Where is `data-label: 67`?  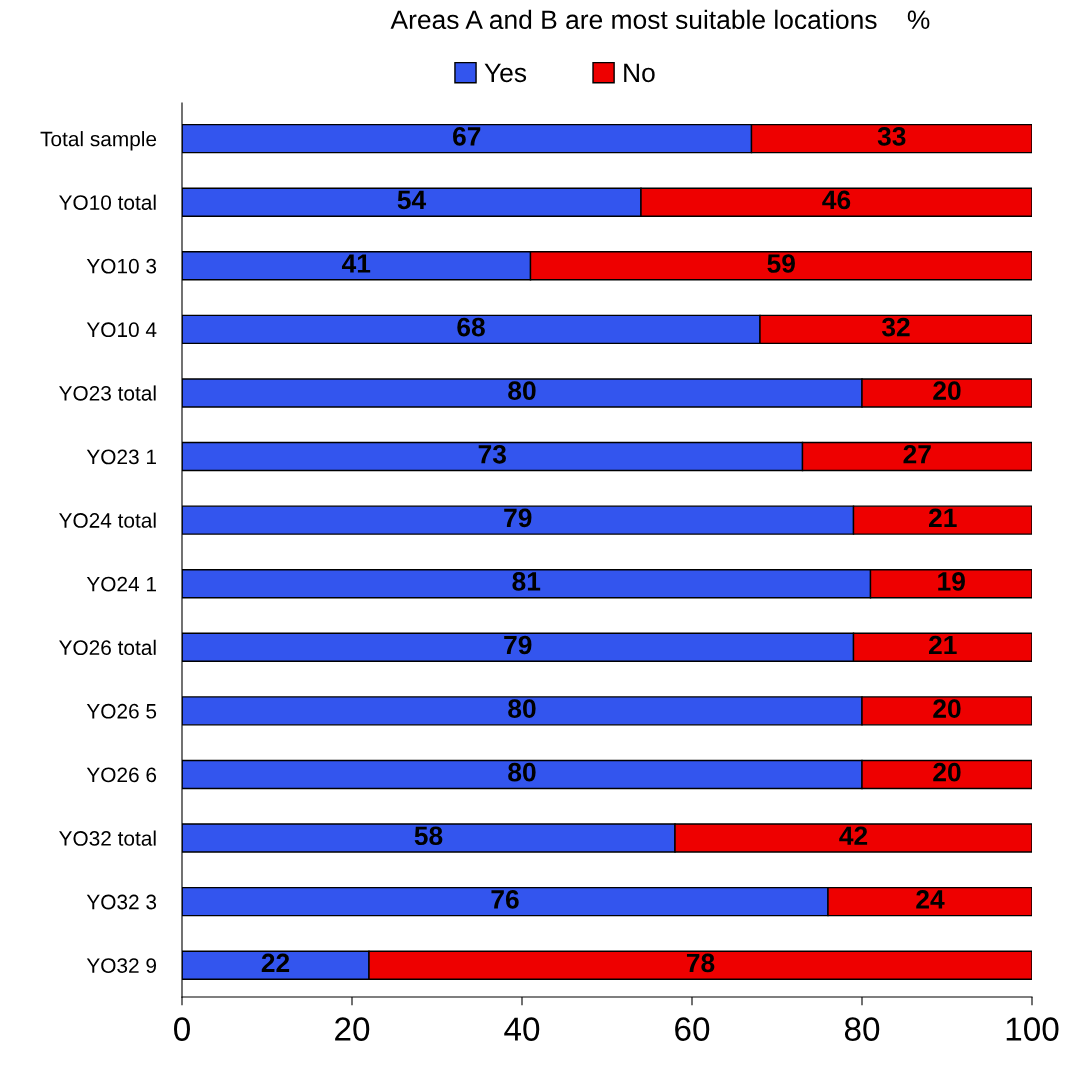
data-label: 67 is located at coordinates (467, 136).